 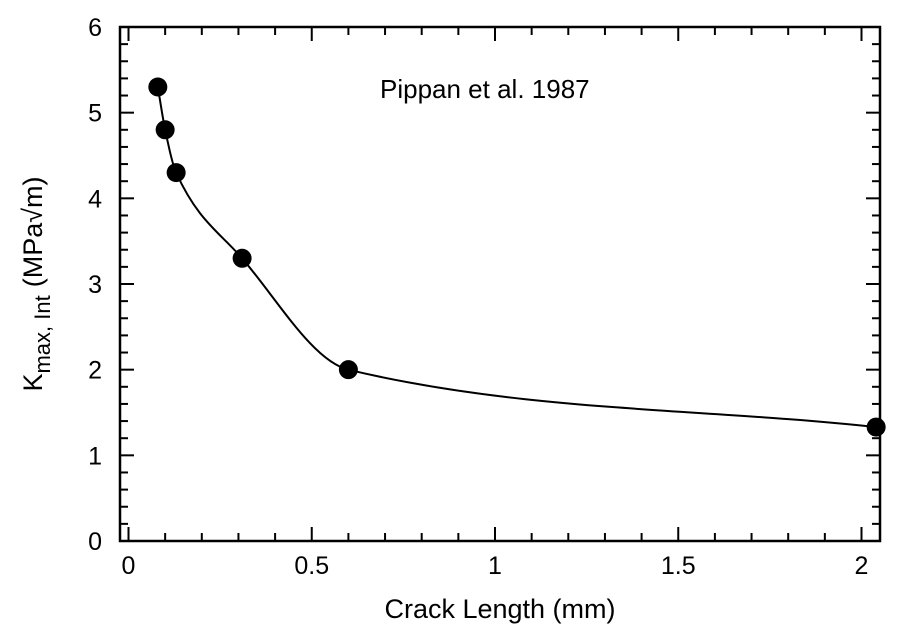 I want to click on y-tick-label: 0, so click(x=95, y=542).